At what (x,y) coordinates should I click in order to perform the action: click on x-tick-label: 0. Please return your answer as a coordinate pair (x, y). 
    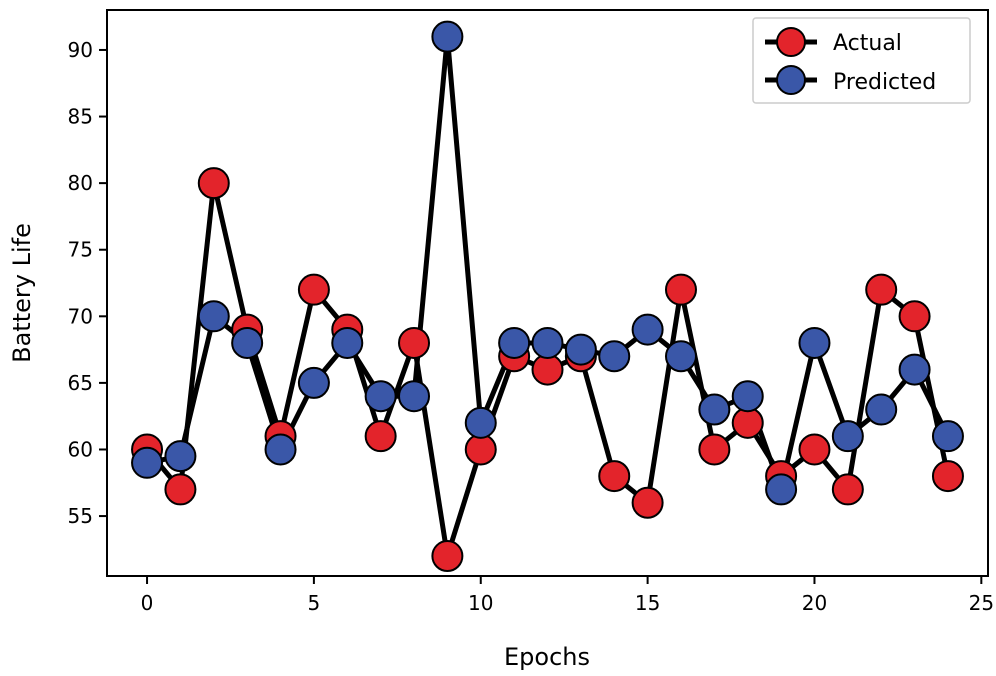
    Looking at the image, I should click on (147, 603).